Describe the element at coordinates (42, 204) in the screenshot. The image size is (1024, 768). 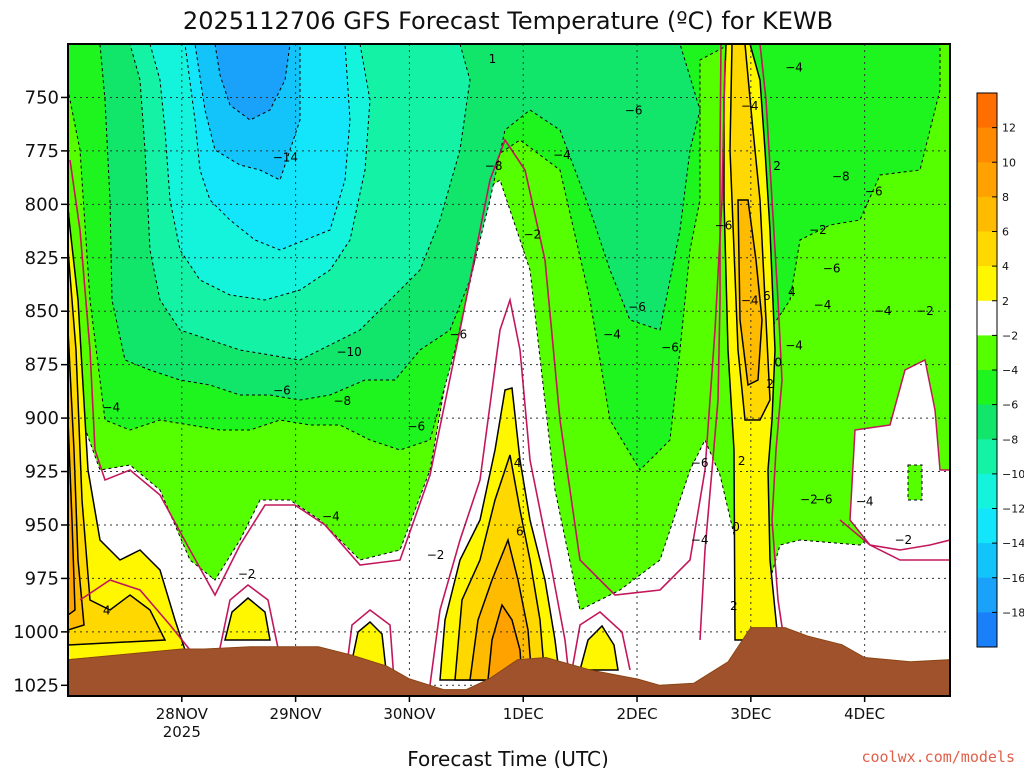
I see `y-tick-label: 800` at that location.